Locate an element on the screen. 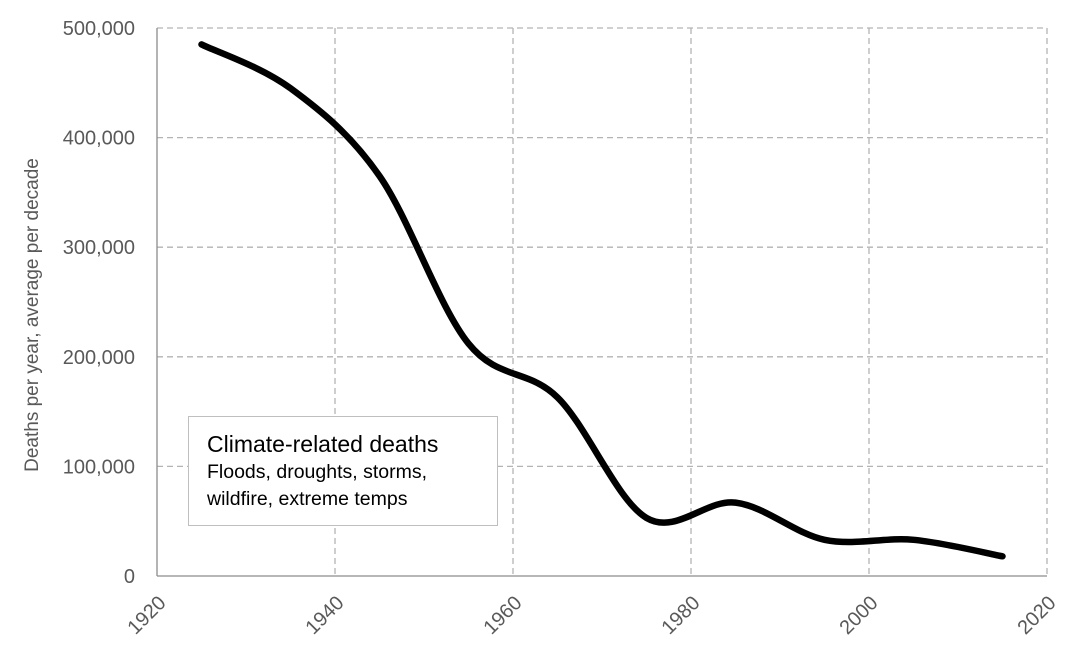 Image resolution: width=1077 pixels, height=672 pixels. y-tick-label: 300,000 is located at coordinates (99, 248).